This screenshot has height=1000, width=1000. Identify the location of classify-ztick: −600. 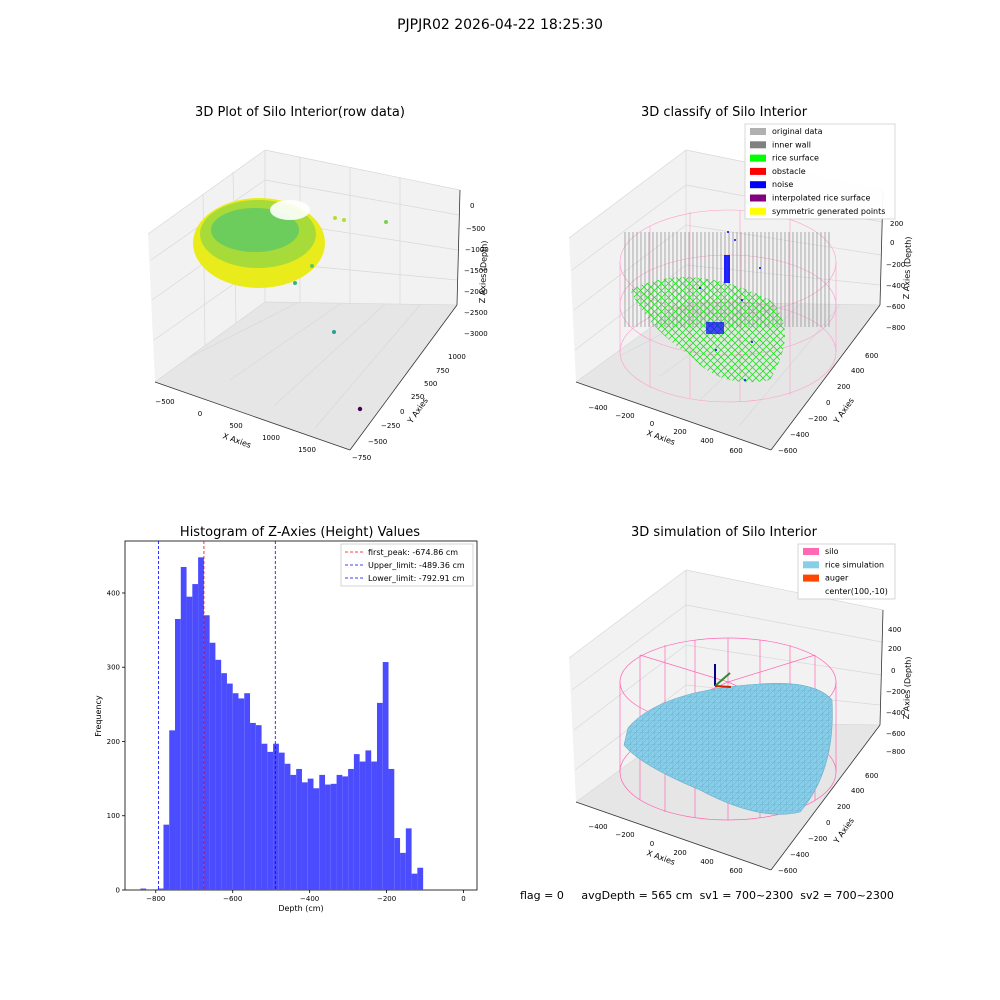
(895, 307).